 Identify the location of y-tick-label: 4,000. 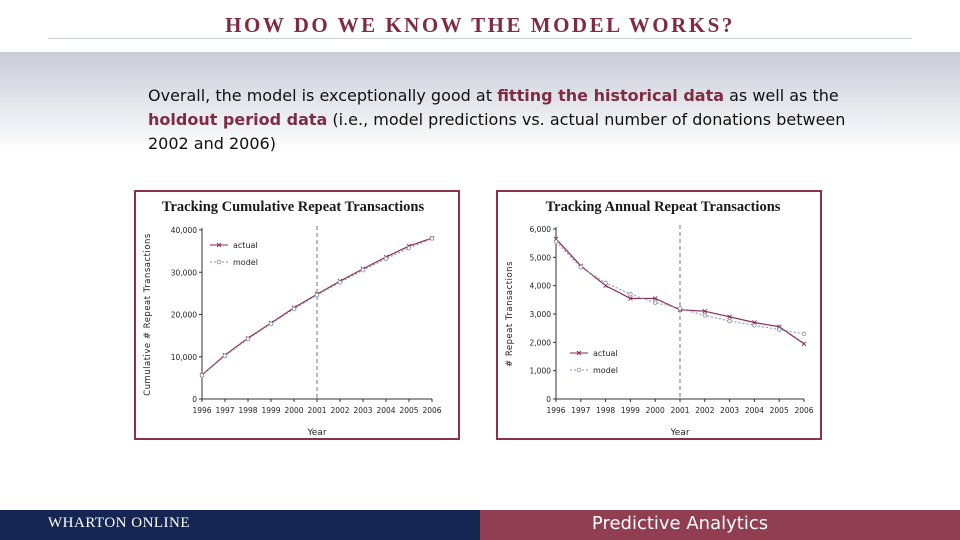
(541, 286).